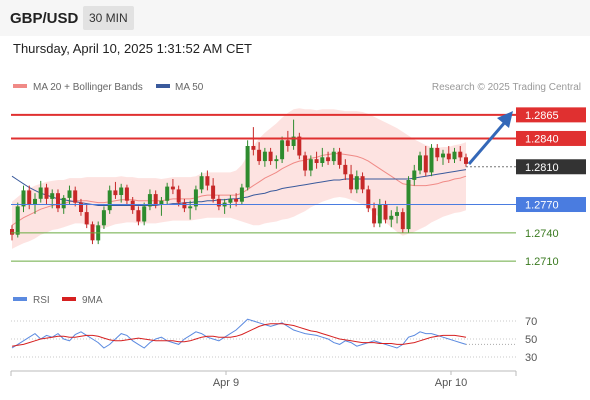  What do you see at coordinates (542, 206) in the screenshot?
I see `pivot-level-label: 1.2770` at bounding box center [542, 206].